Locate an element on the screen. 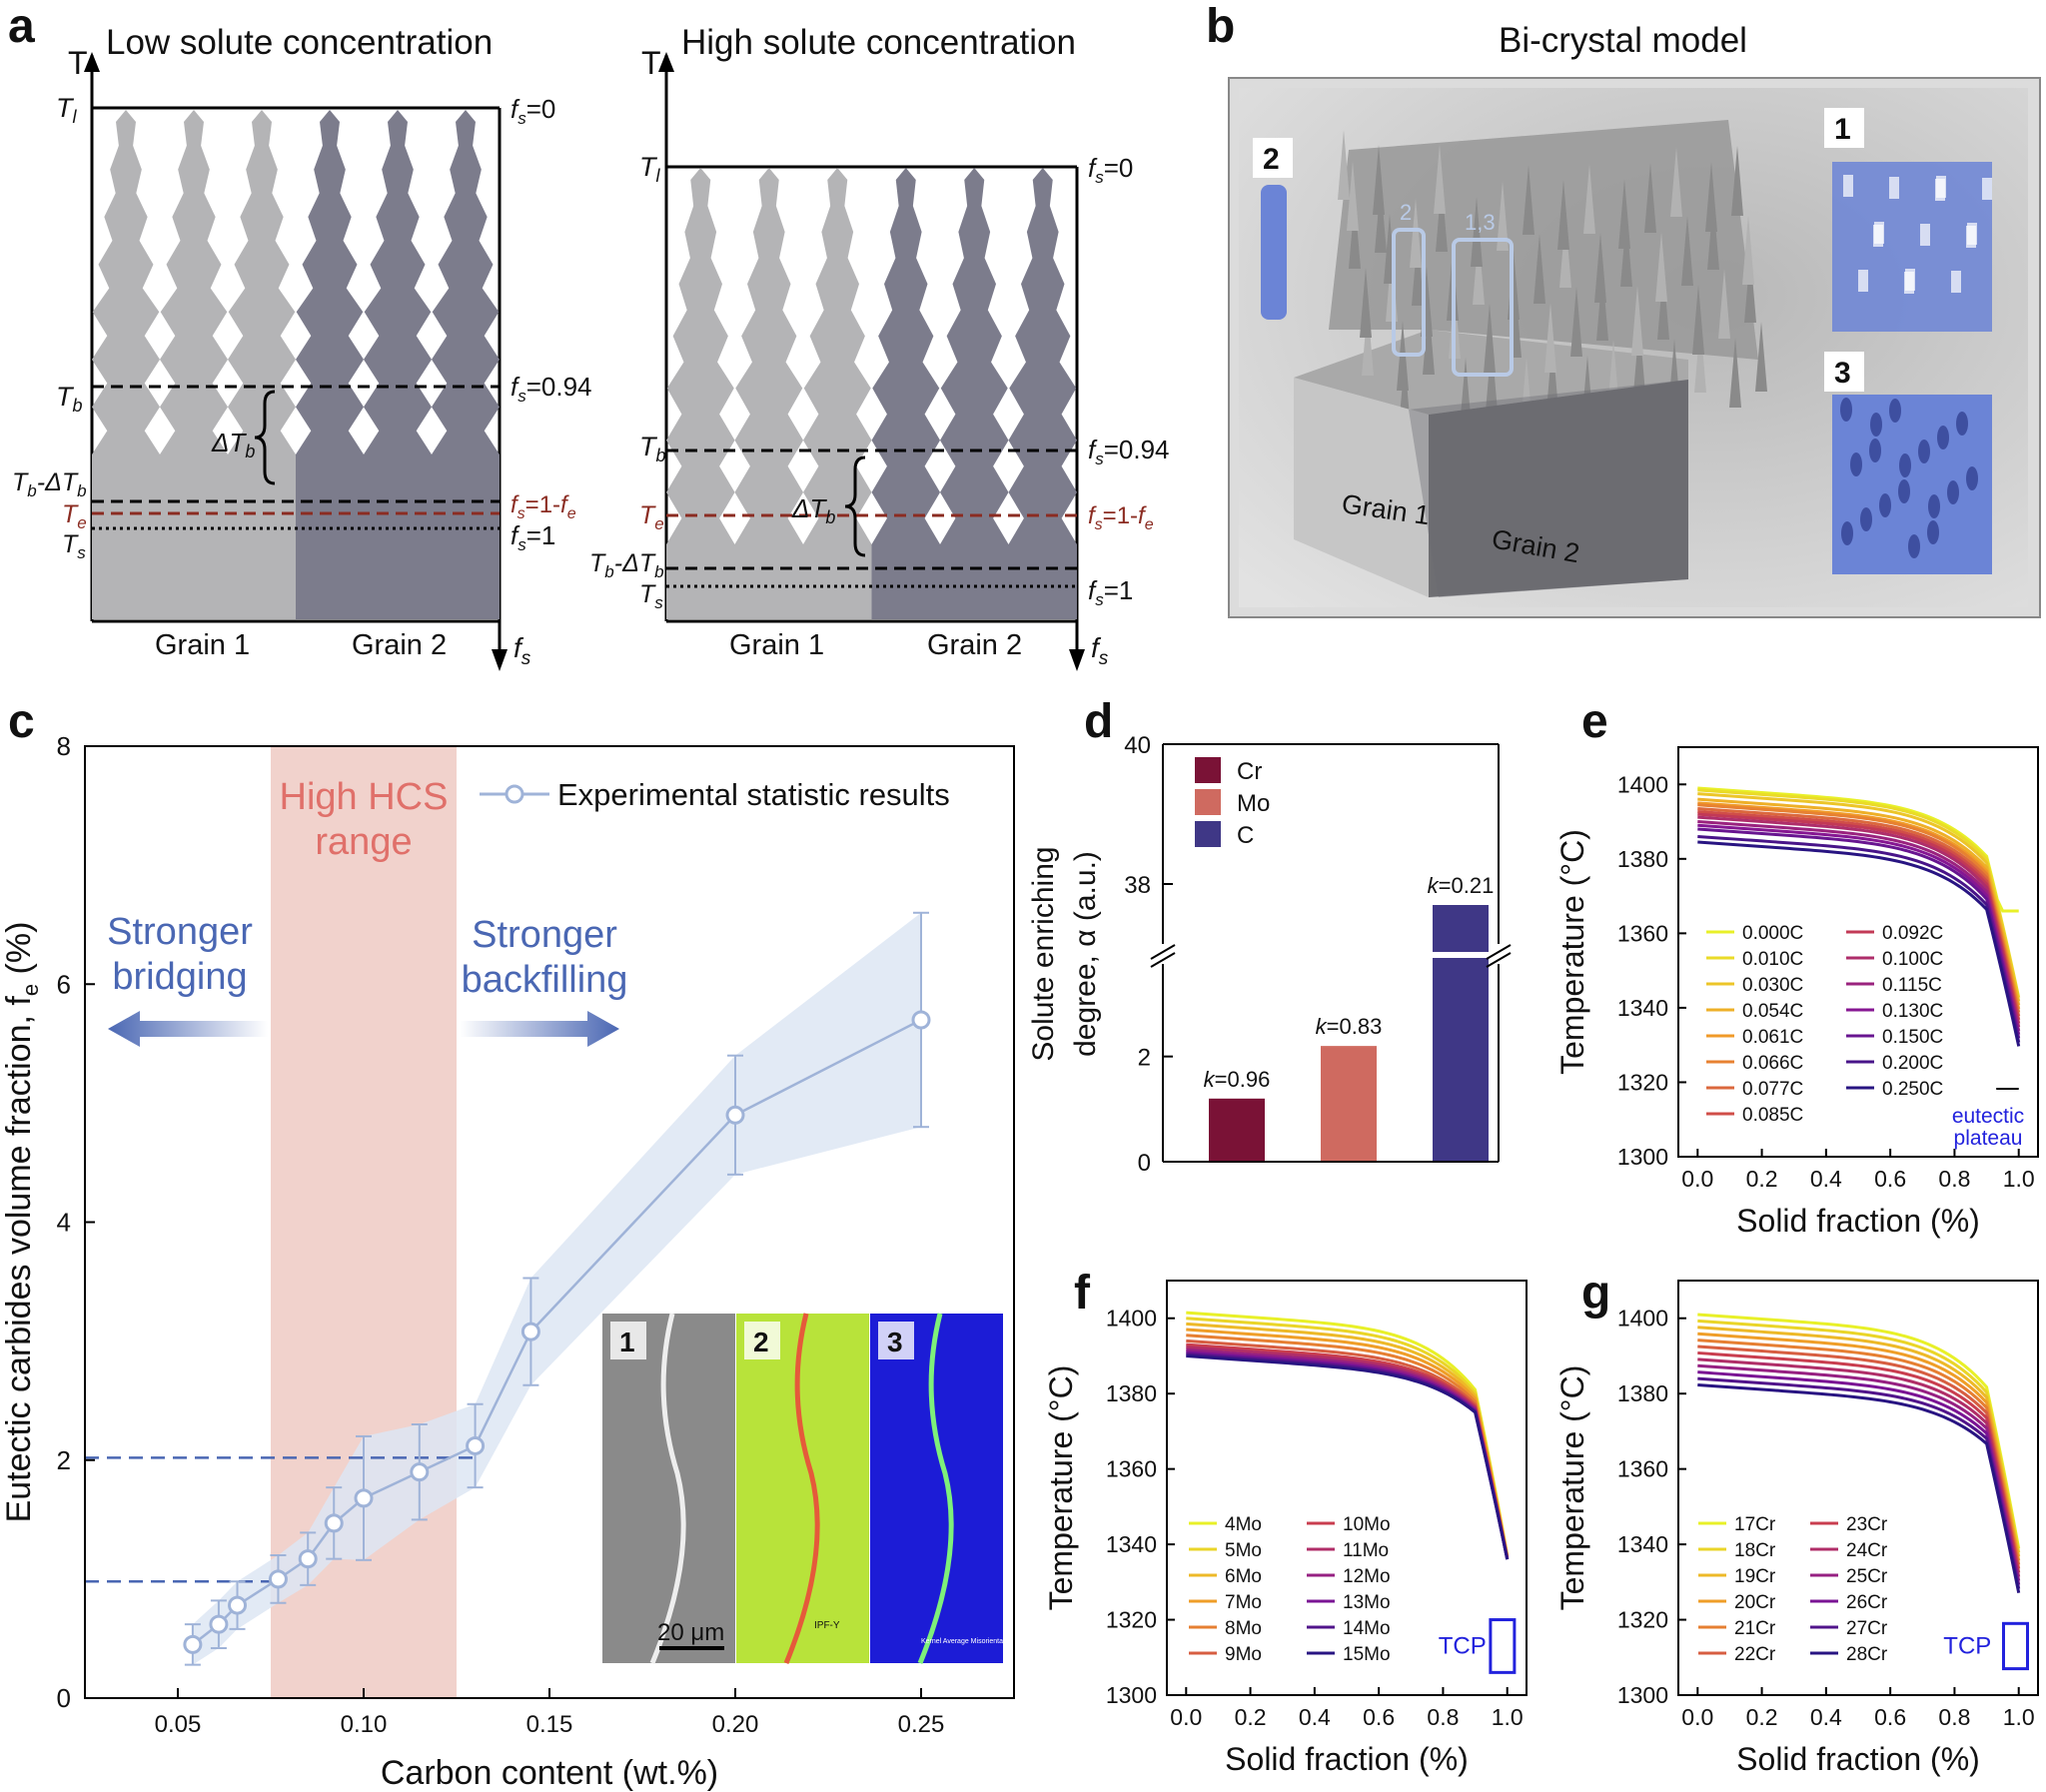 The image size is (2046, 1792). bar-k-label: k=0.83 is located at coordinates (1349, 1026).